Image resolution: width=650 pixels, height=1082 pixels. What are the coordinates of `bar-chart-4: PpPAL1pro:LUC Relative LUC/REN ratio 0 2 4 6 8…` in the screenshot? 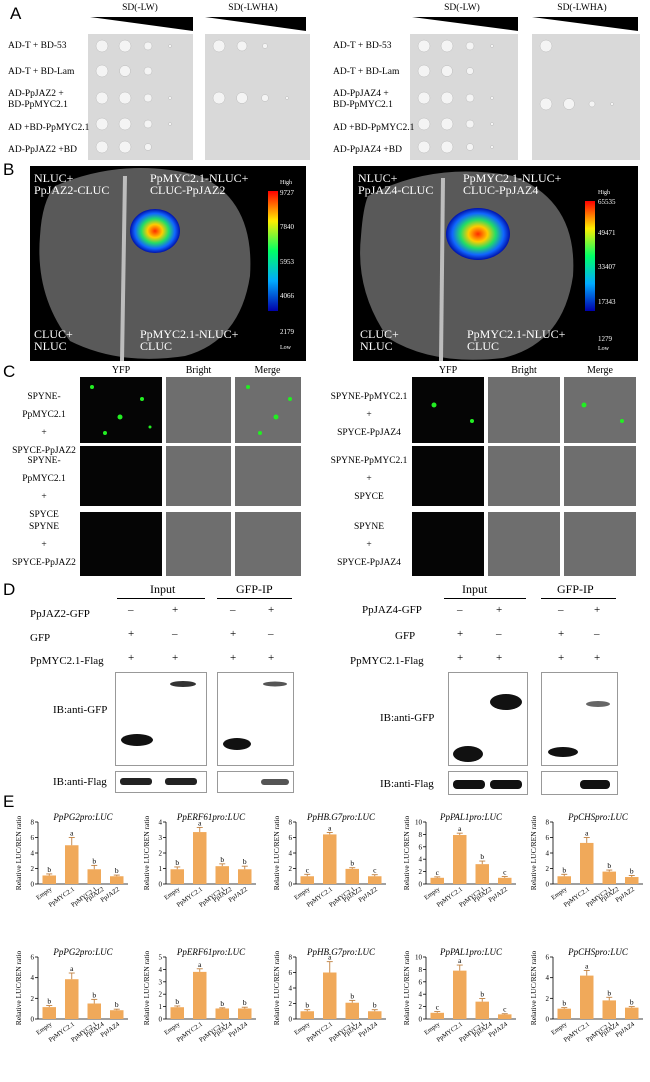 It's located at (459, 860).